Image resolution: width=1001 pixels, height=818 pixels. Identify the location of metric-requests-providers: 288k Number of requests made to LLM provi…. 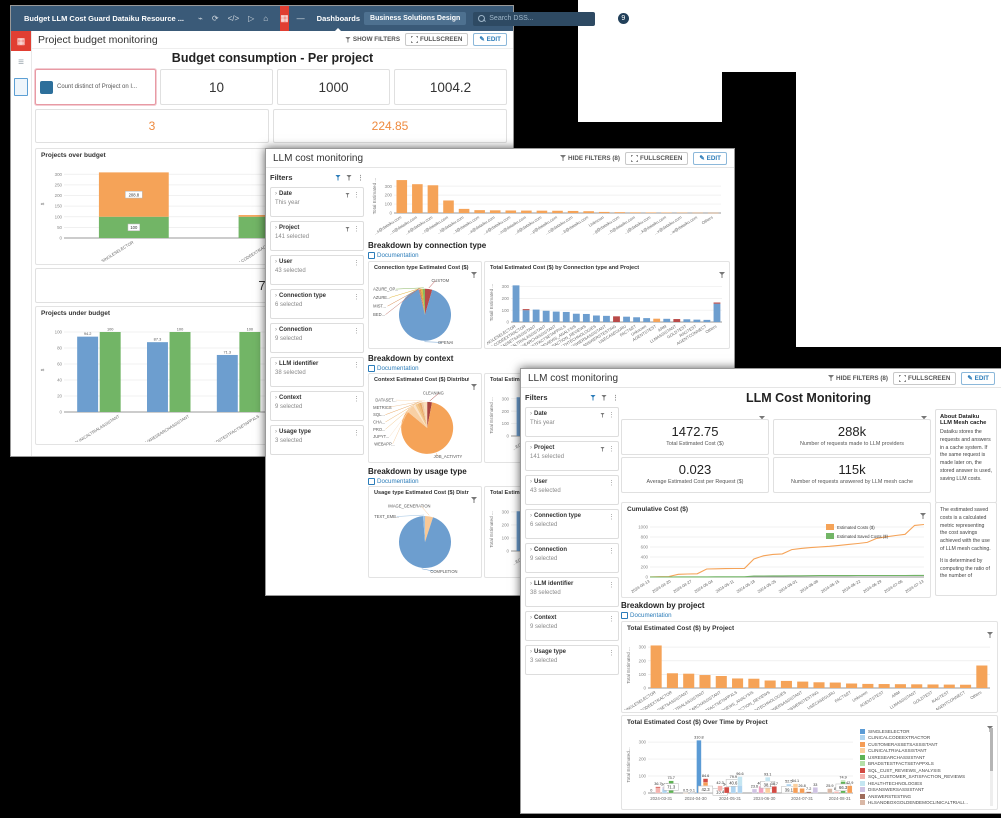
(852, 437).